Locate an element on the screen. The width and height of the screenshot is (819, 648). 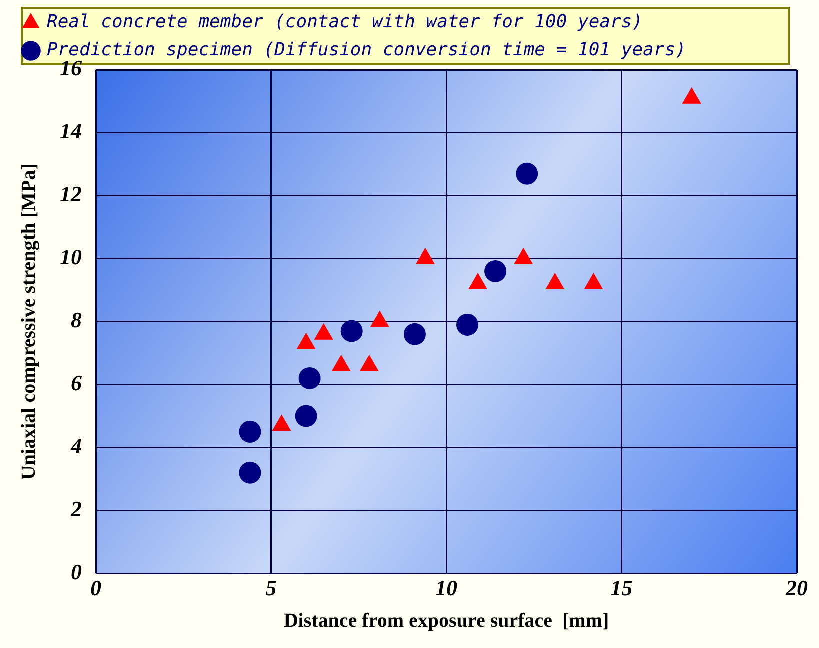
y-tick-label: 2 is located at coordinates (76, 509).